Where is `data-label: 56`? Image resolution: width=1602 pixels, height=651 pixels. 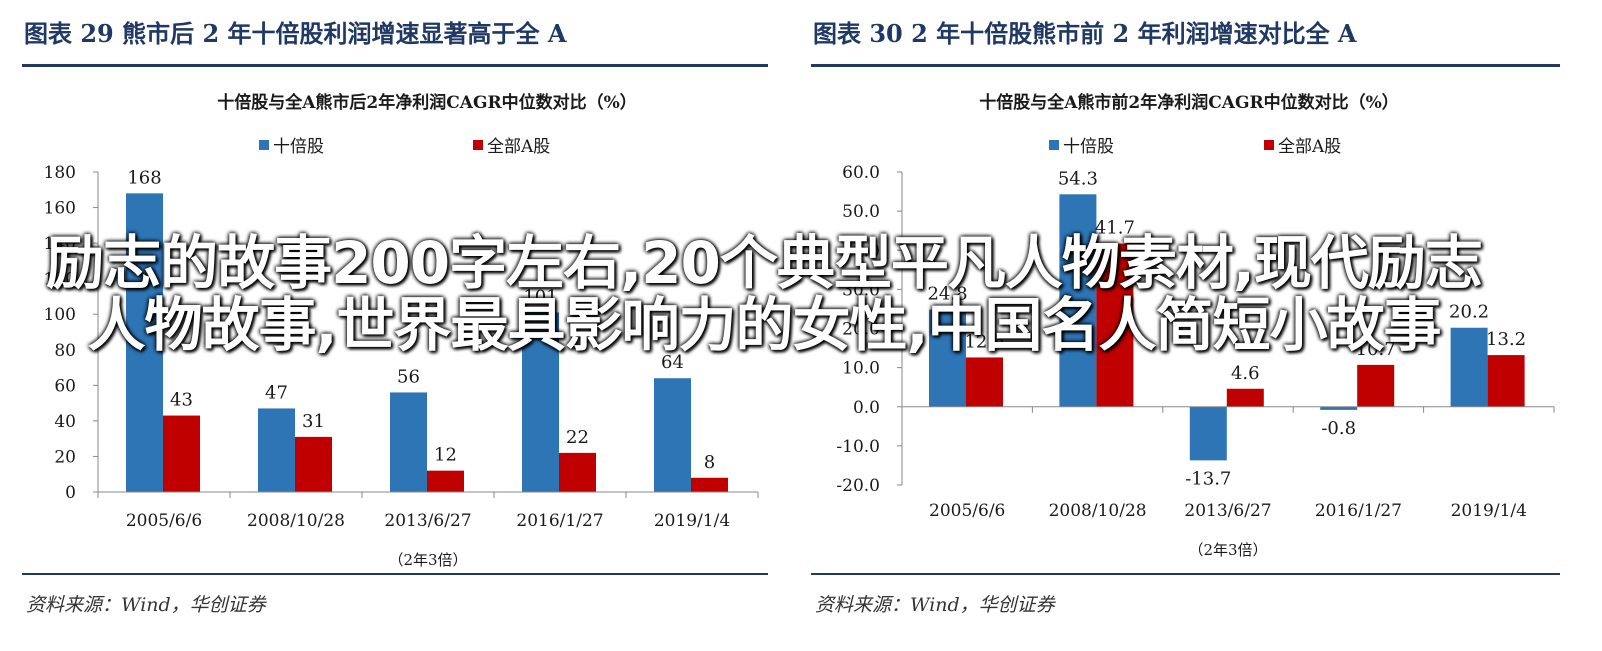 data-label: 56 is located at coordinates (408, 376).